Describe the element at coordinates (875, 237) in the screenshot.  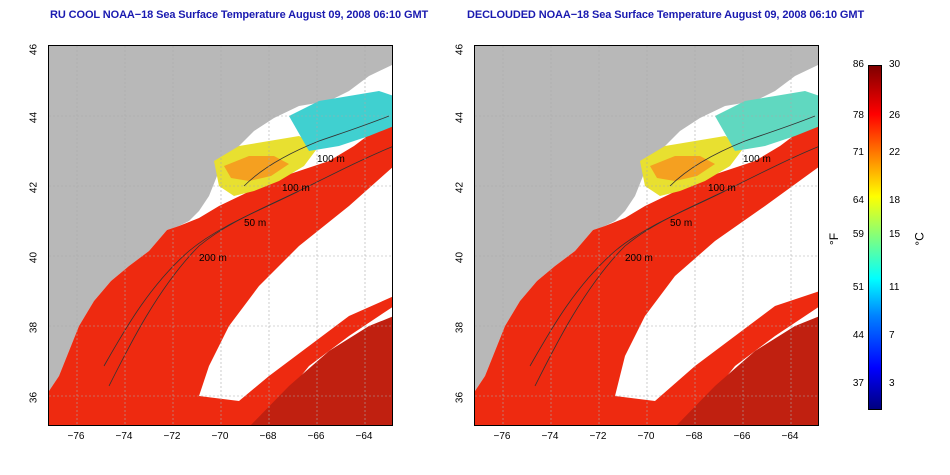
I see `temperature-colorbar` at that location.